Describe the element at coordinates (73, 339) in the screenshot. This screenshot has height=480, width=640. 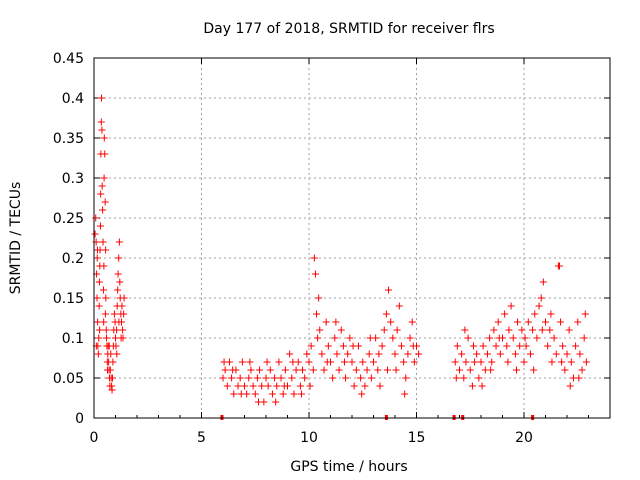
I see `y-tick-label: 0.1` at that location.